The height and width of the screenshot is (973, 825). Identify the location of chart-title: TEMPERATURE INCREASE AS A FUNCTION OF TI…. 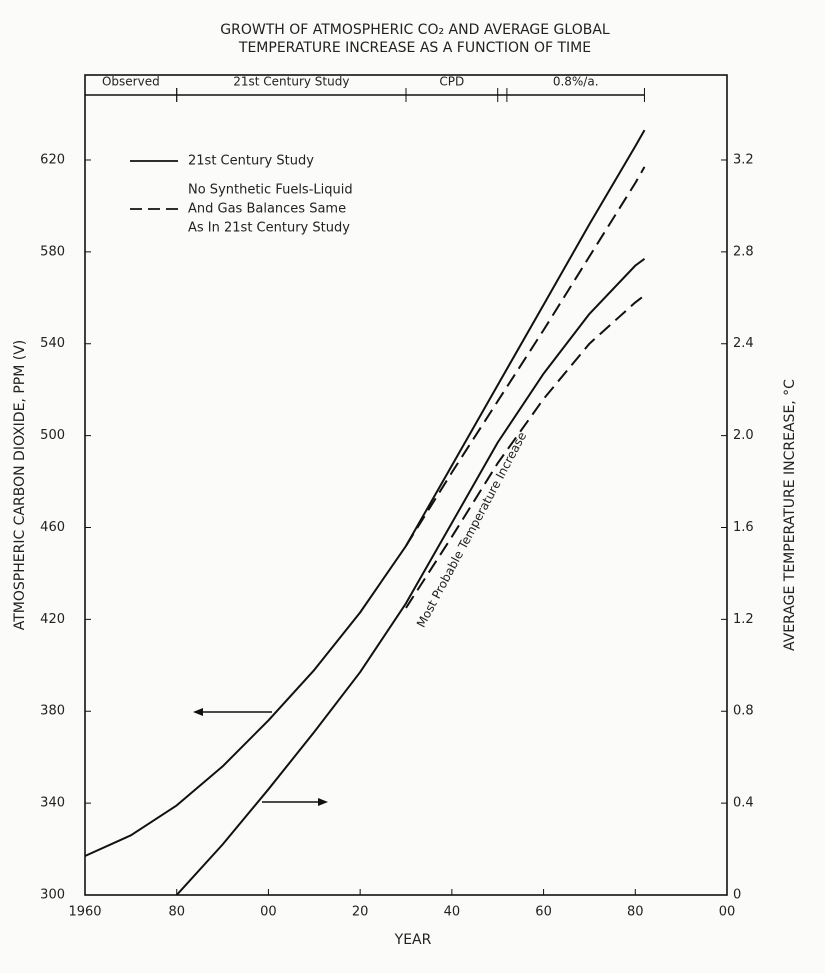
(414, 48).